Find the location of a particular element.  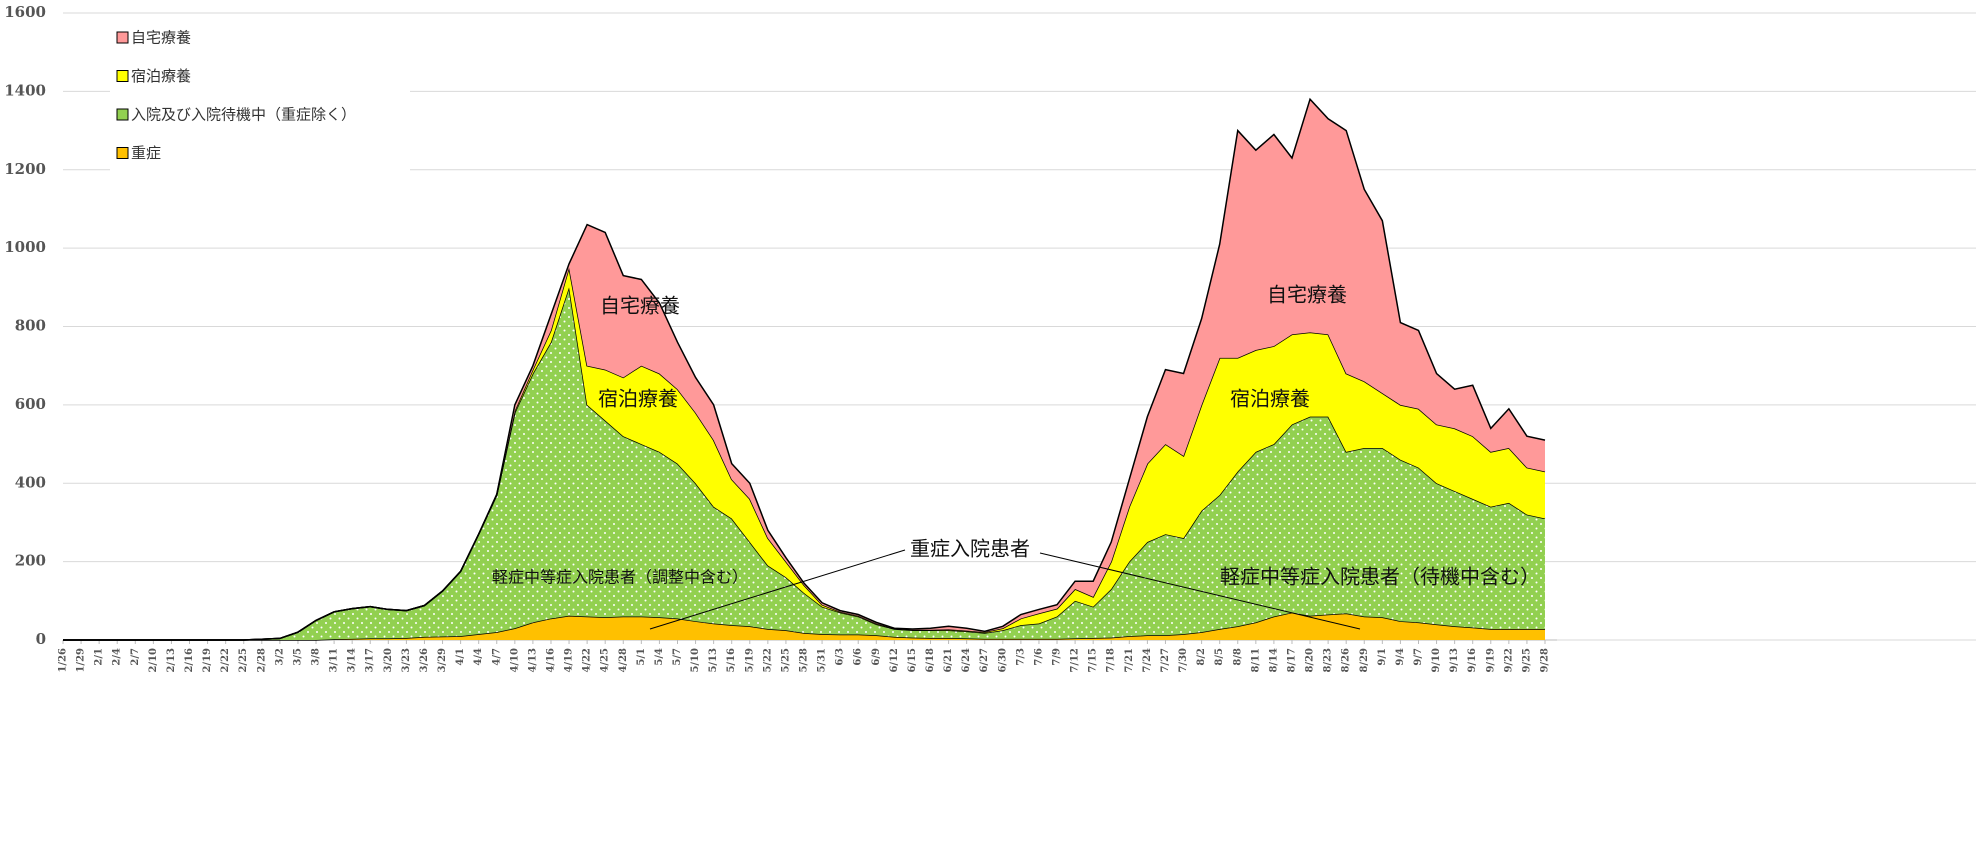

legend-label: 宿泊療養 is located at coordinates (161, 76).